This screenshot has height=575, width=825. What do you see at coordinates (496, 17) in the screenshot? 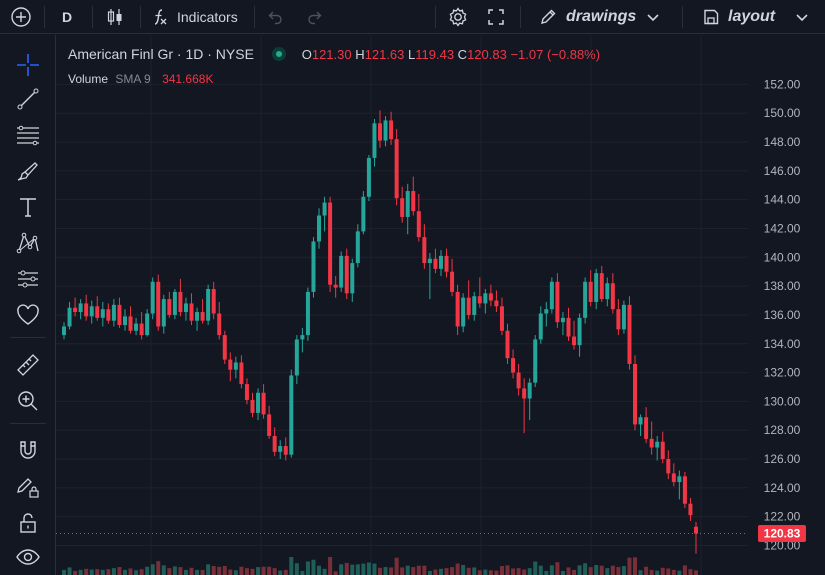
I see `fullscreen-button` at bounding box center [496, 17].